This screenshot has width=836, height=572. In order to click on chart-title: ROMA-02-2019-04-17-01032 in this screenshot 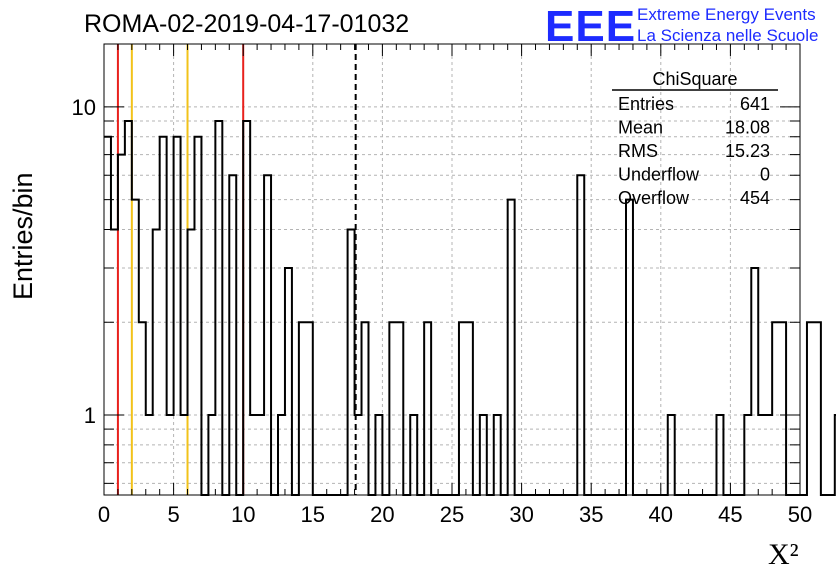, I will do `click(247, 24)`.